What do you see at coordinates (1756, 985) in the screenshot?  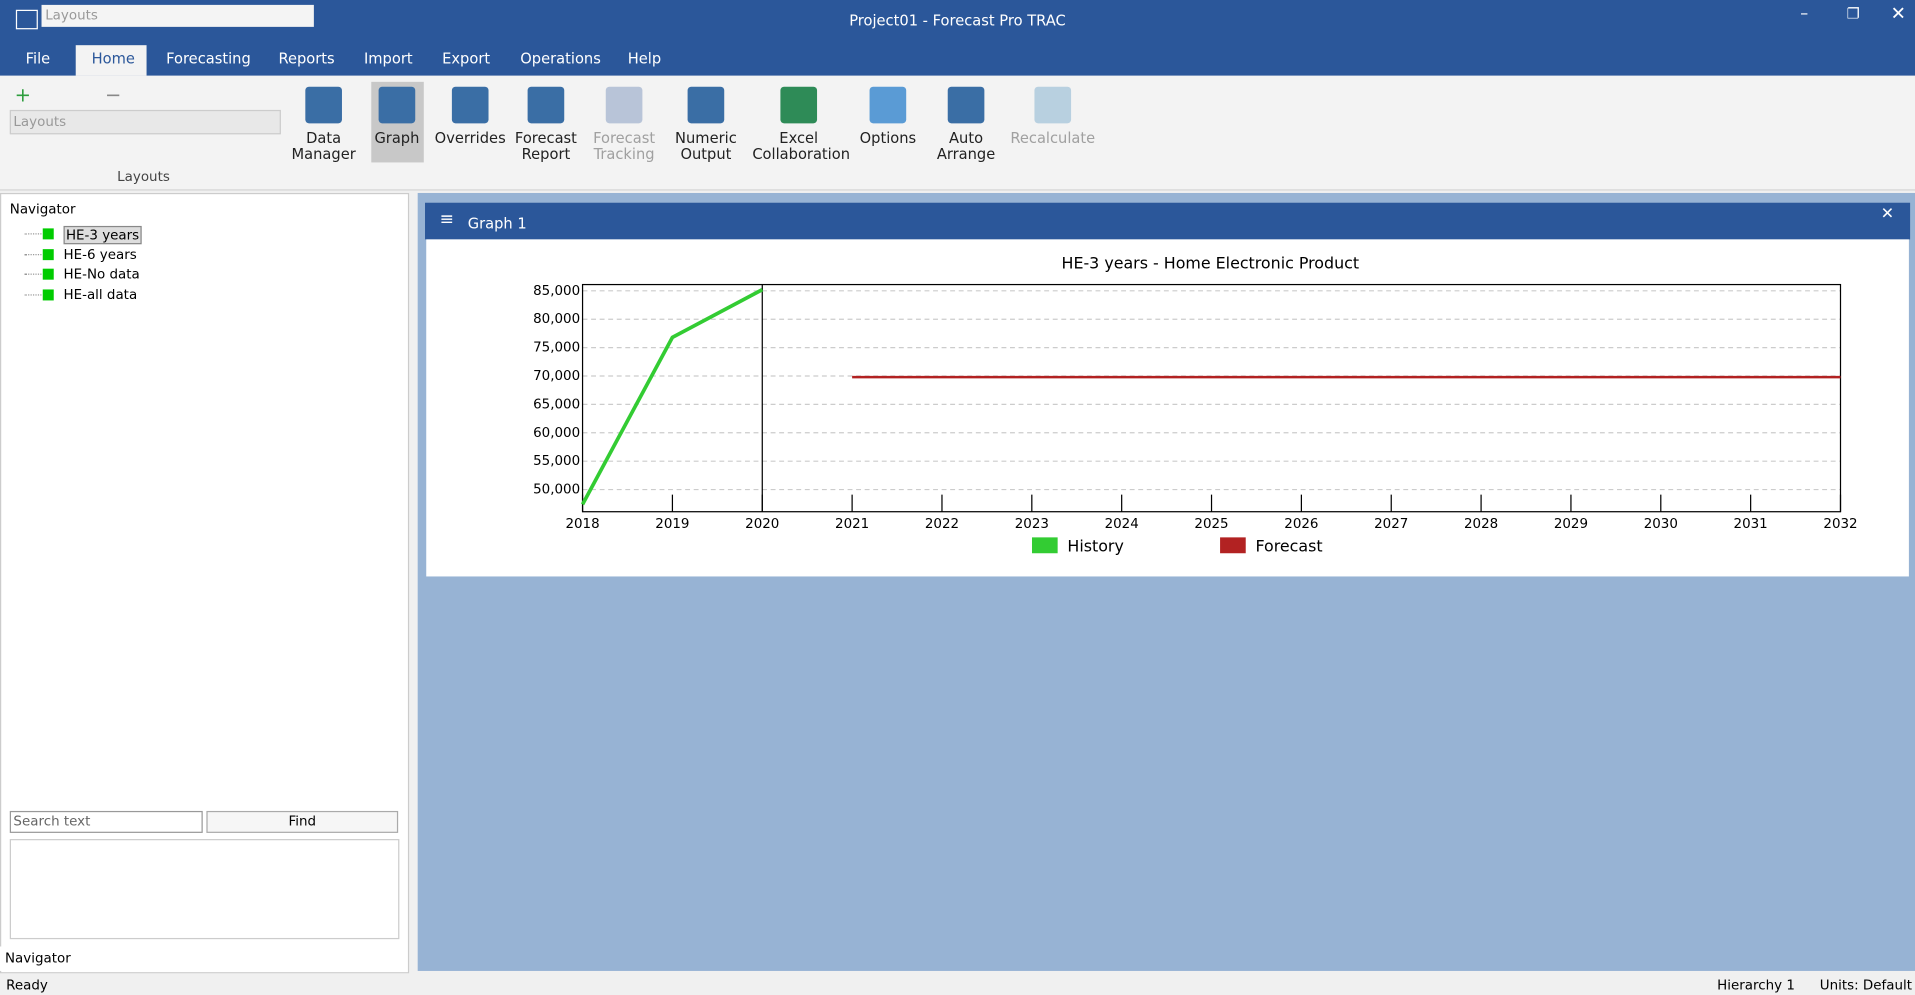 I see `status-hierarchy: Hierarchy 1` at bounding box center [1756, 985].